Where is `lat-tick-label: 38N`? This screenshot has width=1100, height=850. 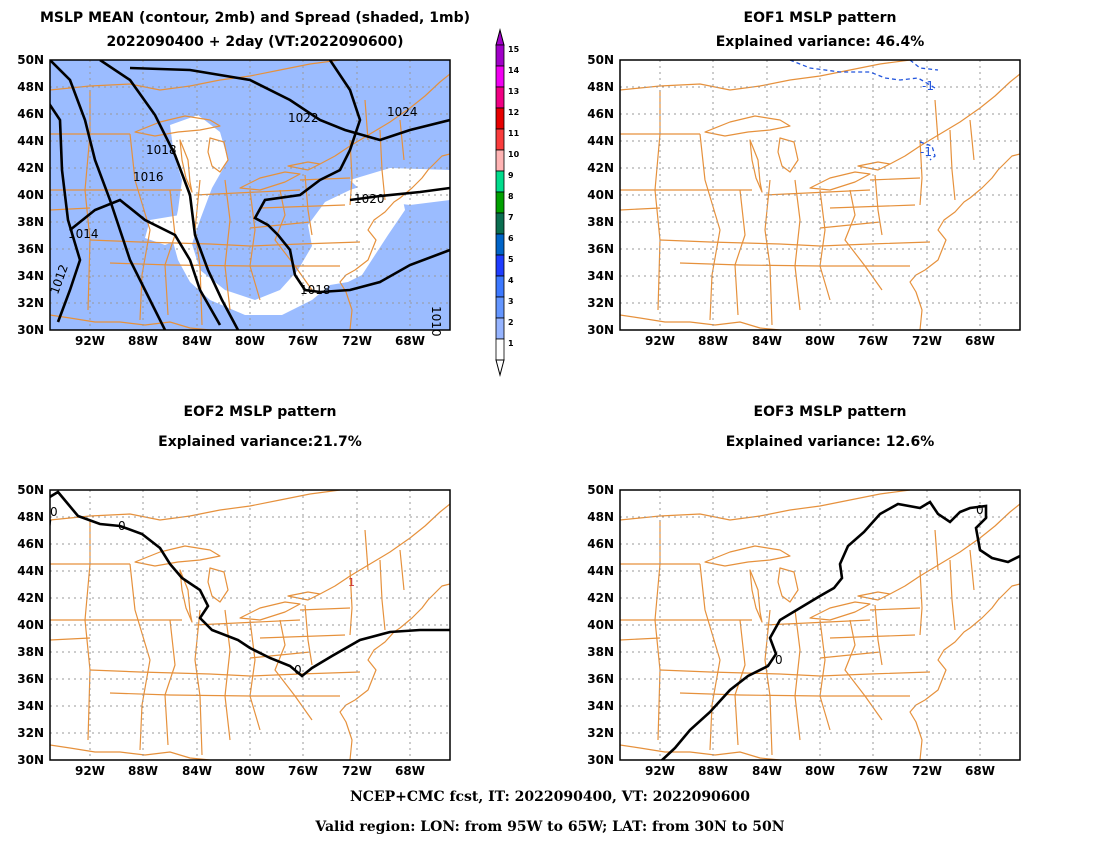
lat-tick-label: 38N is located at coordinates (30, 652).